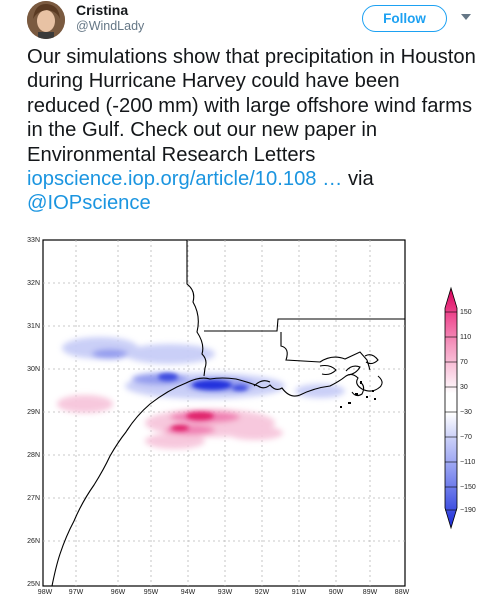  Describe the element at coordinates (466, 437) in the screenshot. I see `colorbar-label: −70` at that location.